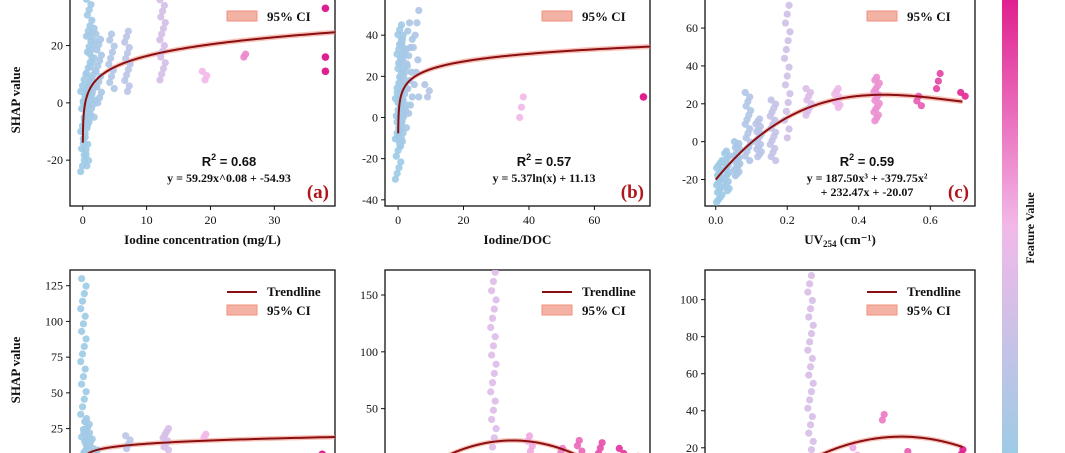 The image size is (1065, 453). I want to click on x-tick-label: 30, so click(274, 220).